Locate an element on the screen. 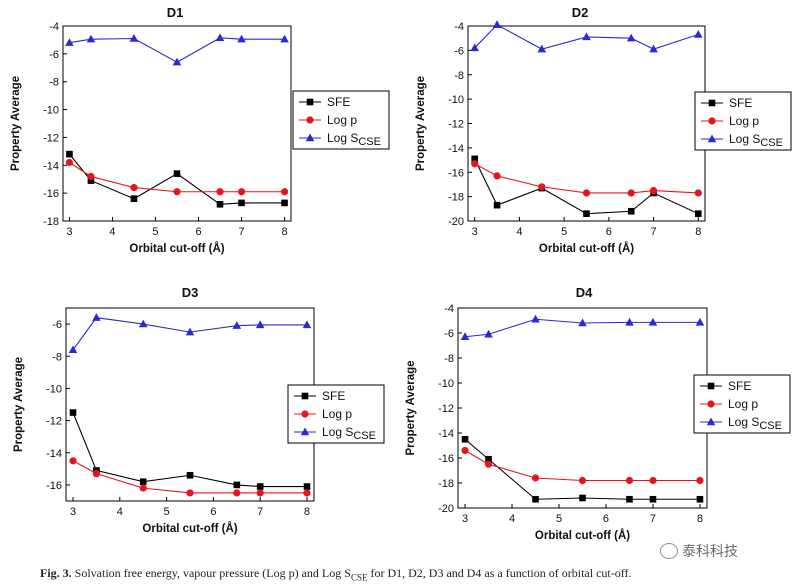 The image size is (800, 587). chart-title: D1 is located at coordinates (175, 12).